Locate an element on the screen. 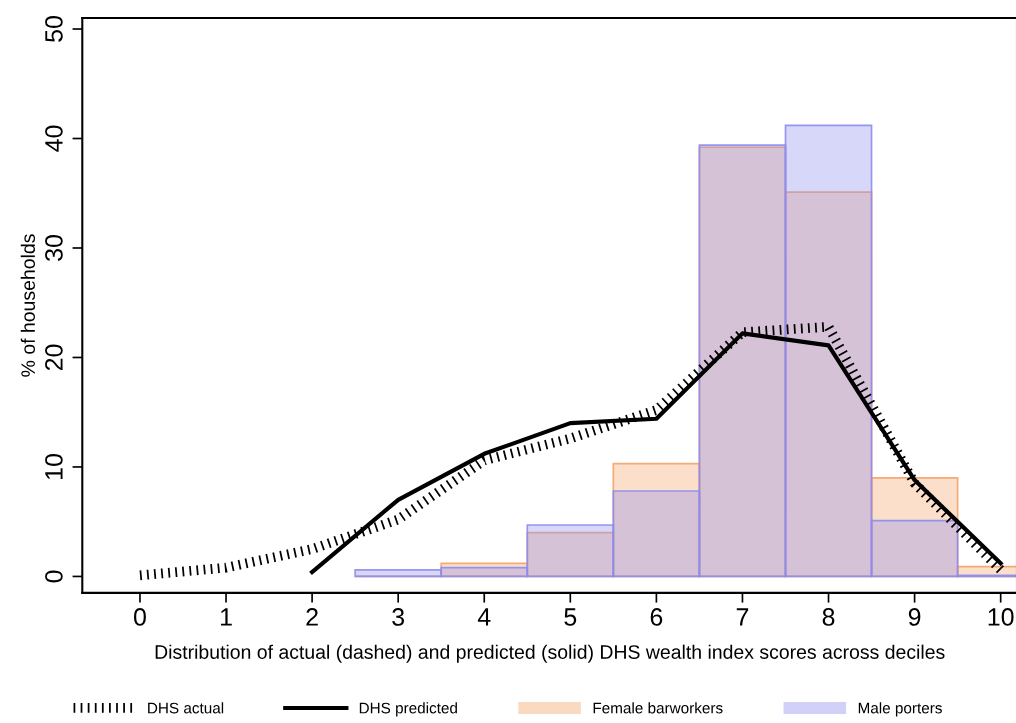 This screenshot has height=723, width=1016. y-tick-label: 40 is located at coordinates (54, 138).